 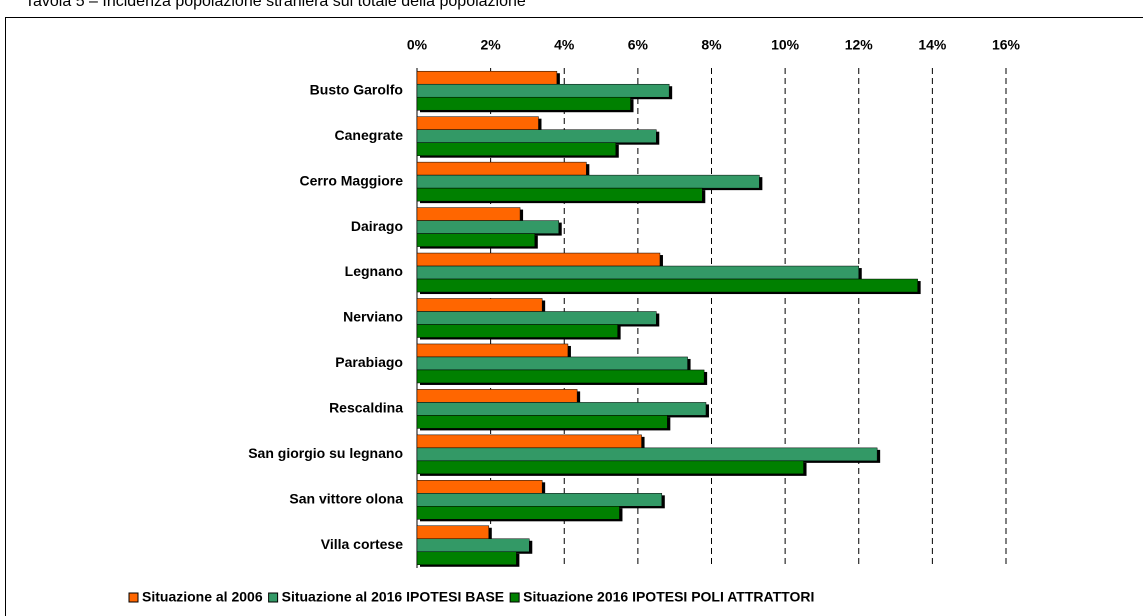 What do you see at coordinates (668, 597) in the screenshot?
I see `legend-label: Situazione 2016 IPOTESI POLI ATTRATTORI` at bounding box center [668, 597].